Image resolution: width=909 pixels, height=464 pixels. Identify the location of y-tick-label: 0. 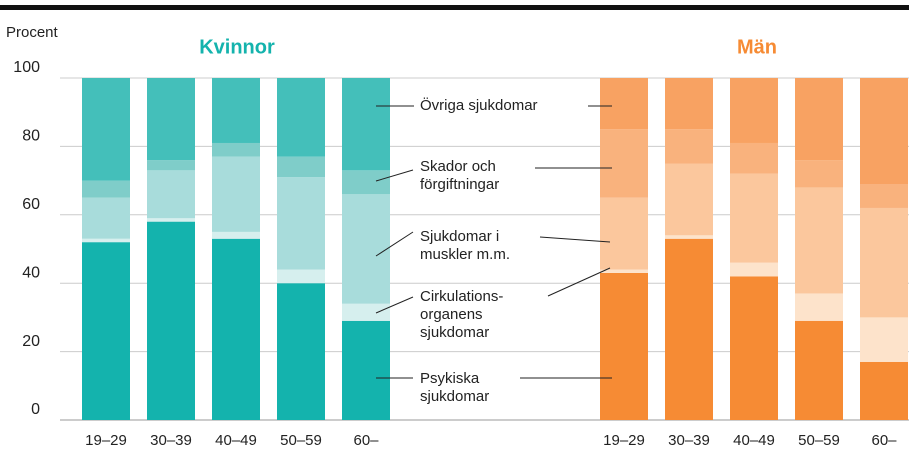
(35, 409).